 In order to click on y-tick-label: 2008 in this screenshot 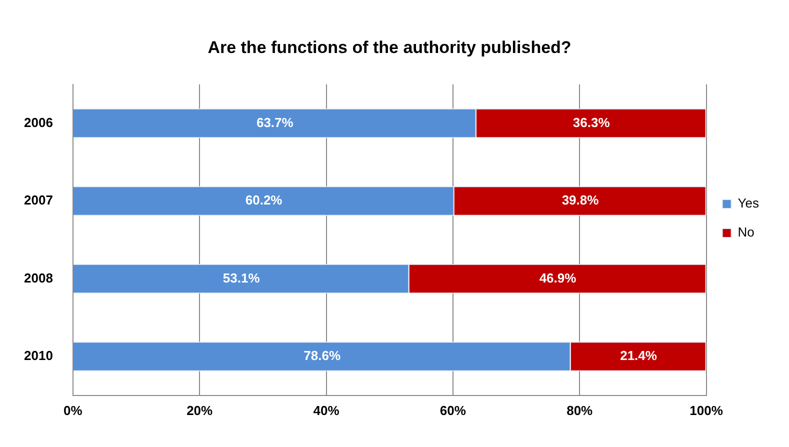, I will do `click(38, 278)`.